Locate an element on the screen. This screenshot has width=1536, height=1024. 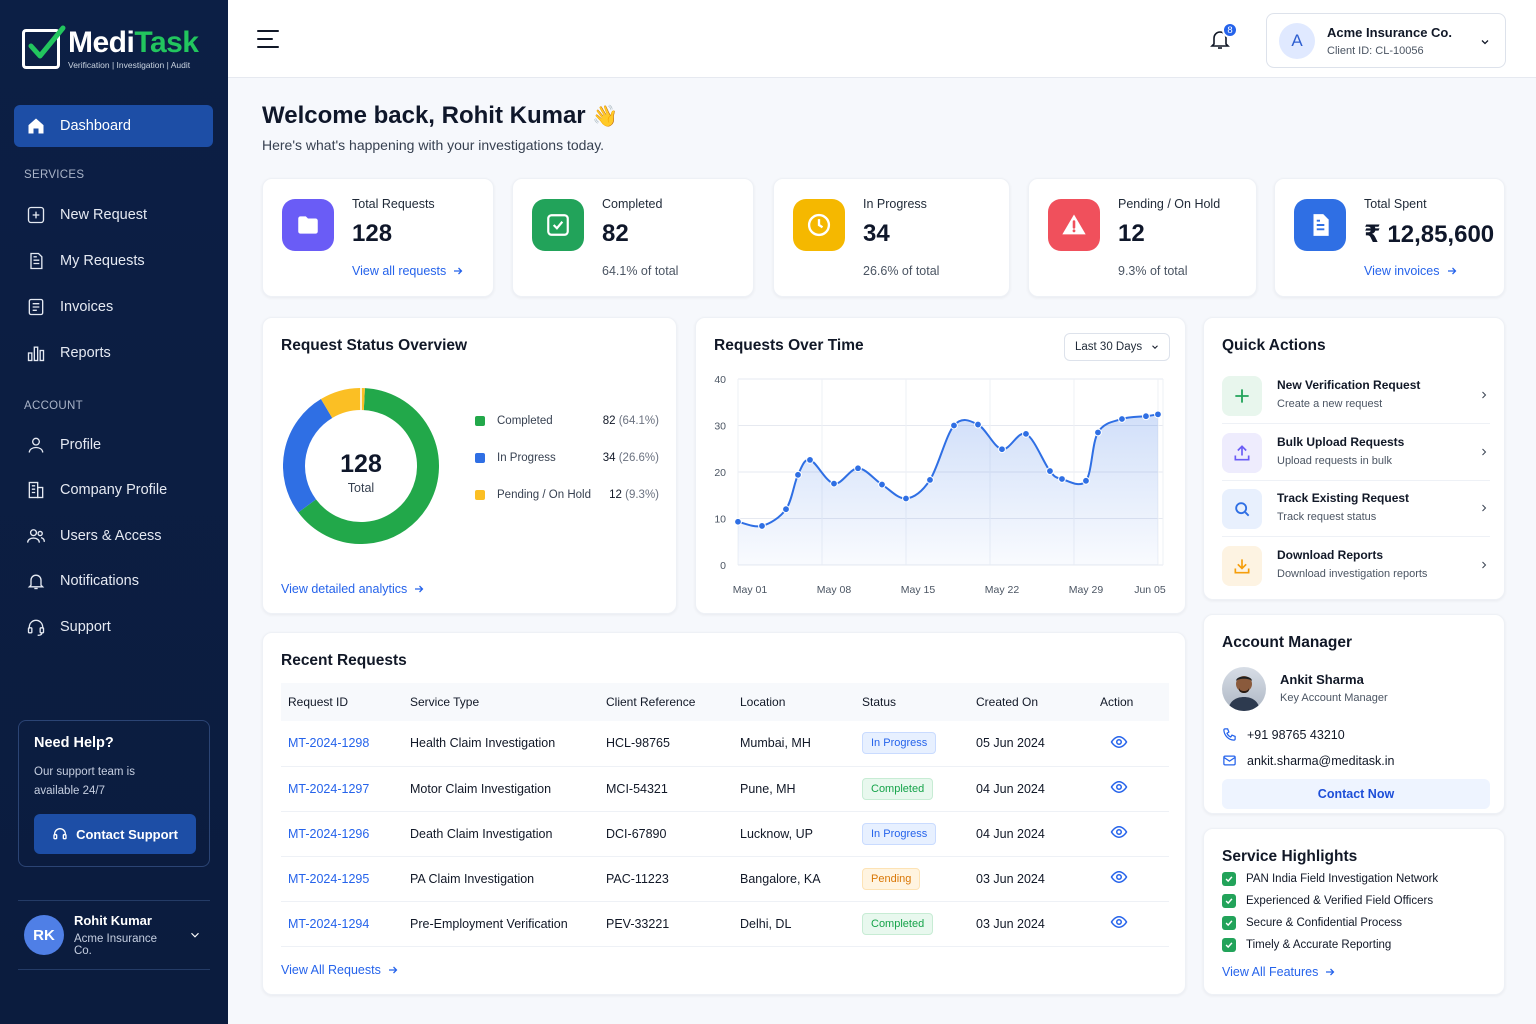
sidebar-item-new-request: New Request is located at coordinates (113, 215).